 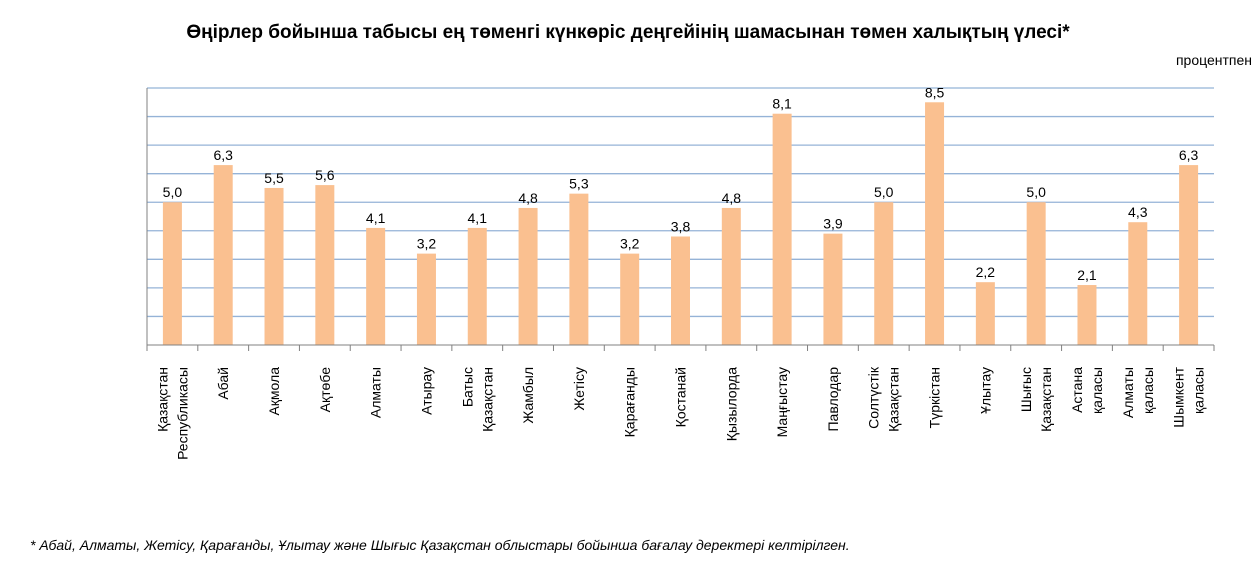 What do you see at coordinates (426, 391) in the screenshot?
I see `category-label: Атырау` at bounding box center [426, 391].